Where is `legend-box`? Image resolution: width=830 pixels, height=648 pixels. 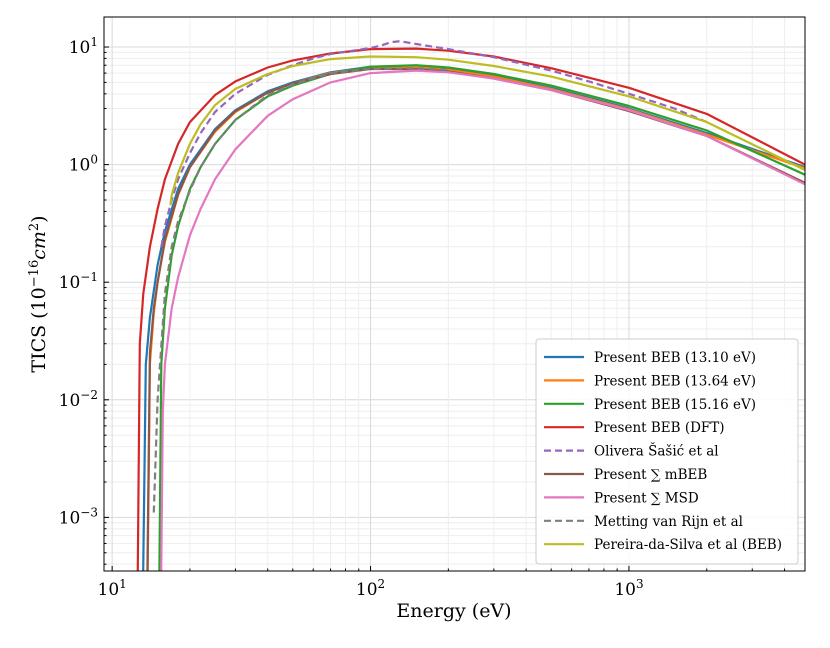 legend-box is located at coordinates (667, 451).